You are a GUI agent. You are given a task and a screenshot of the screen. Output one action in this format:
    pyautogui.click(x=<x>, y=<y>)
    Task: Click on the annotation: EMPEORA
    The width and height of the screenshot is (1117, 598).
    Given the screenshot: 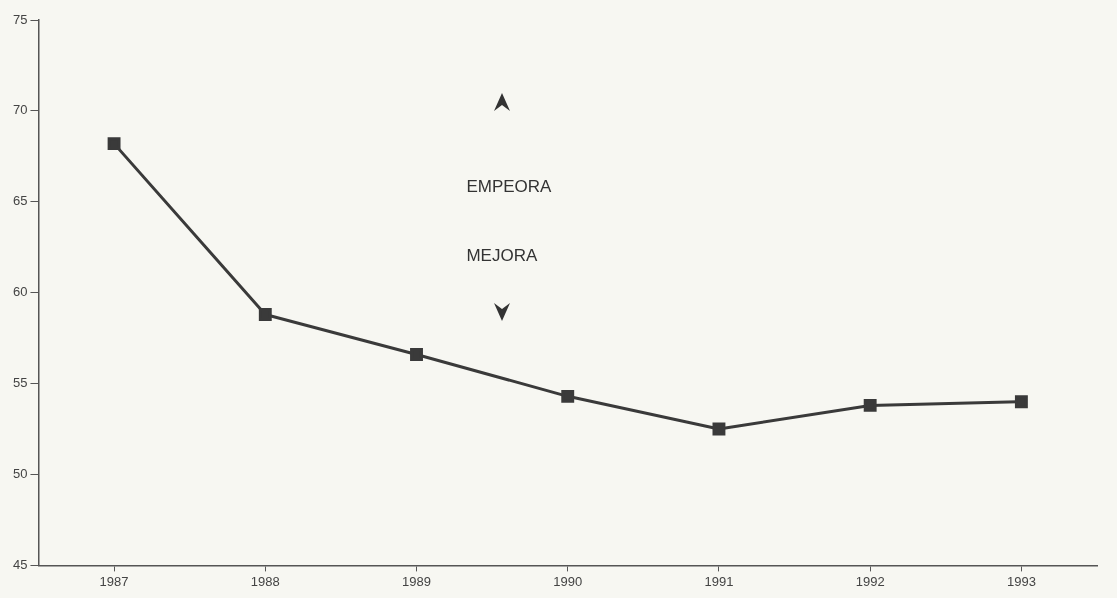 What is the action you would take?
    pyautogui.click(x=509, y=186)
    